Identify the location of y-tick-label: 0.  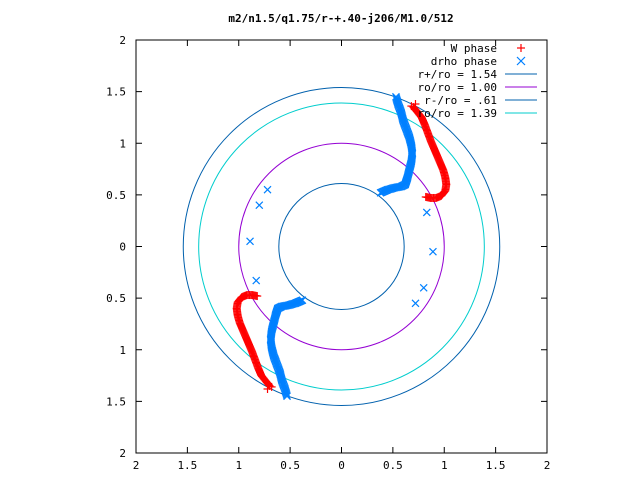
(122, 247).